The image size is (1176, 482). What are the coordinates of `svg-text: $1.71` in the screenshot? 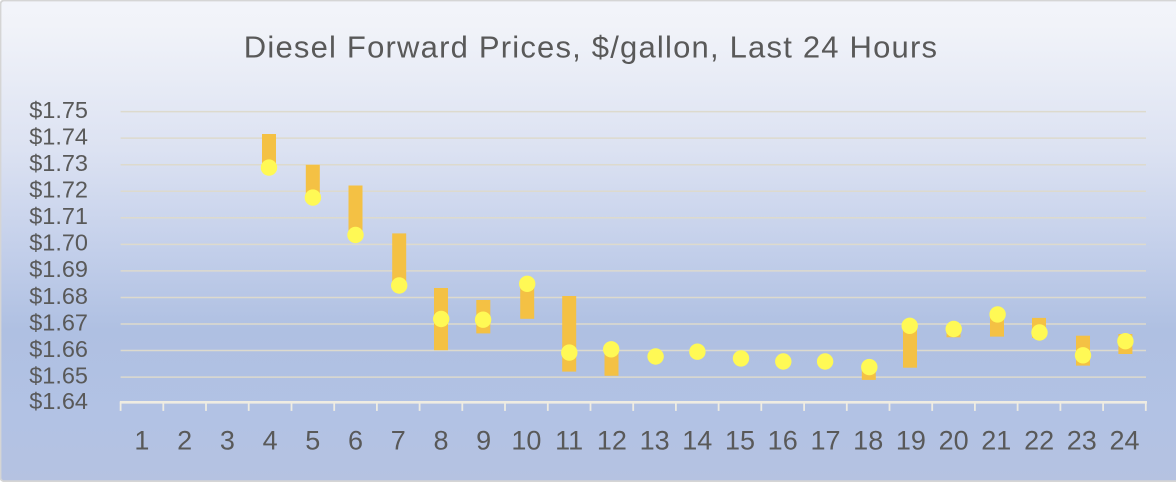 It's located at (58, 216).